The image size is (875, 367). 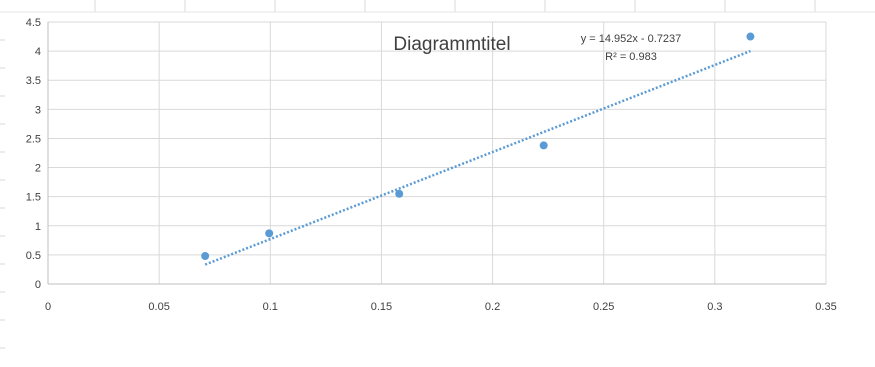 I want to click on y-tick-label: 2, so click(x=38, y=169).